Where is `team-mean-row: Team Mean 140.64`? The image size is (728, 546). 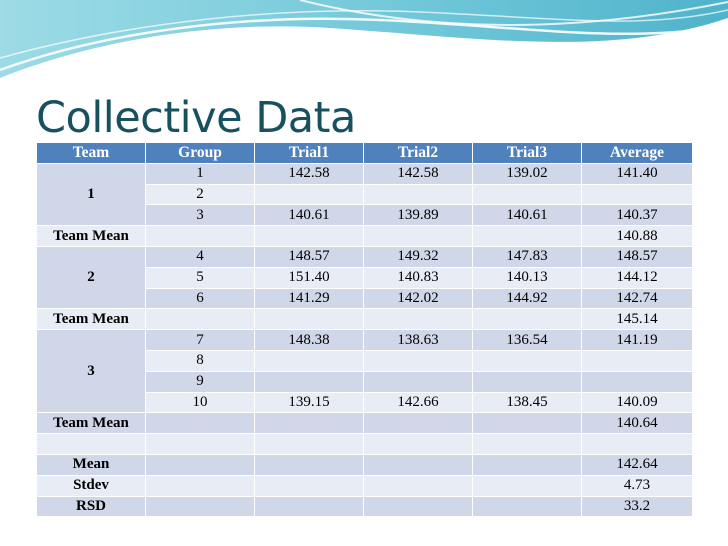
team-mean-row: Team Mean 140.64 is located at coordinates (364, 423).